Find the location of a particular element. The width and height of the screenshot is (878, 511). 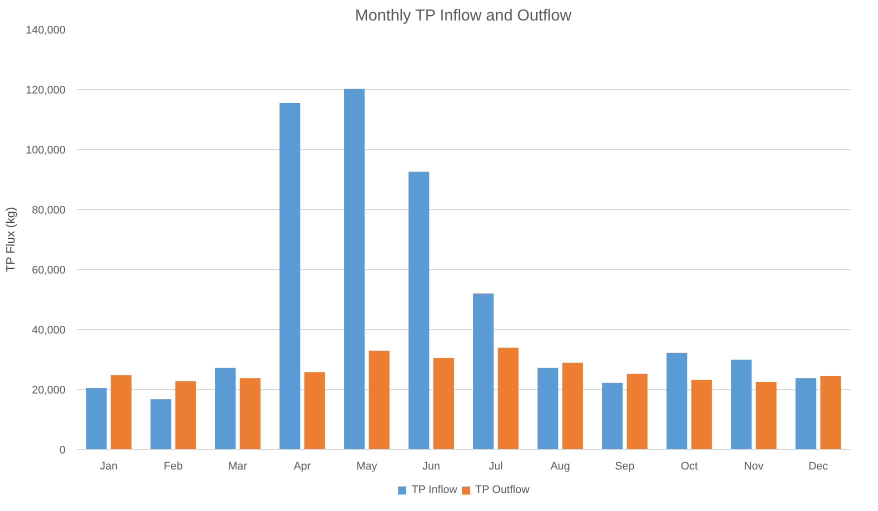

x-tick-label: Jun is located at coordinates (431, 466).